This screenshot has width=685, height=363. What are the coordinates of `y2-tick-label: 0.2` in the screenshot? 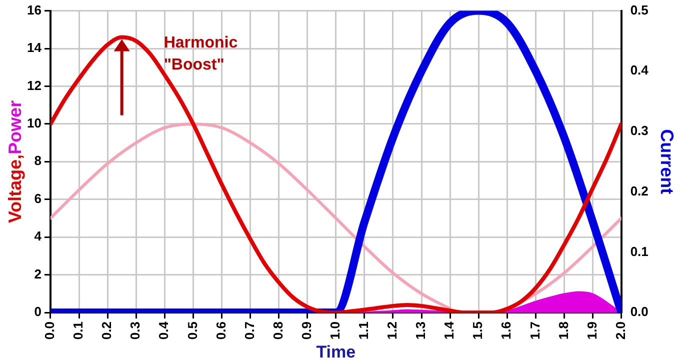 It's located at (639, 190).